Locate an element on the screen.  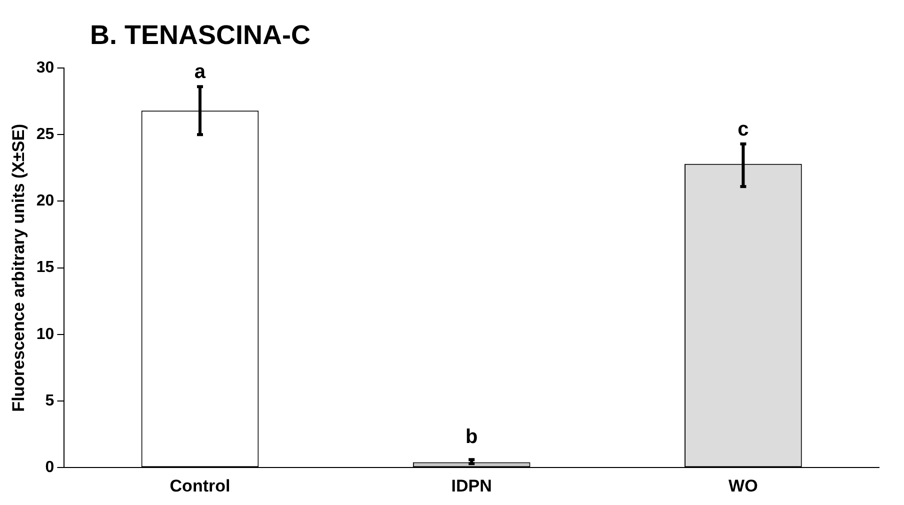
y-tick-label: 15 is located at coordinates (45, 267).